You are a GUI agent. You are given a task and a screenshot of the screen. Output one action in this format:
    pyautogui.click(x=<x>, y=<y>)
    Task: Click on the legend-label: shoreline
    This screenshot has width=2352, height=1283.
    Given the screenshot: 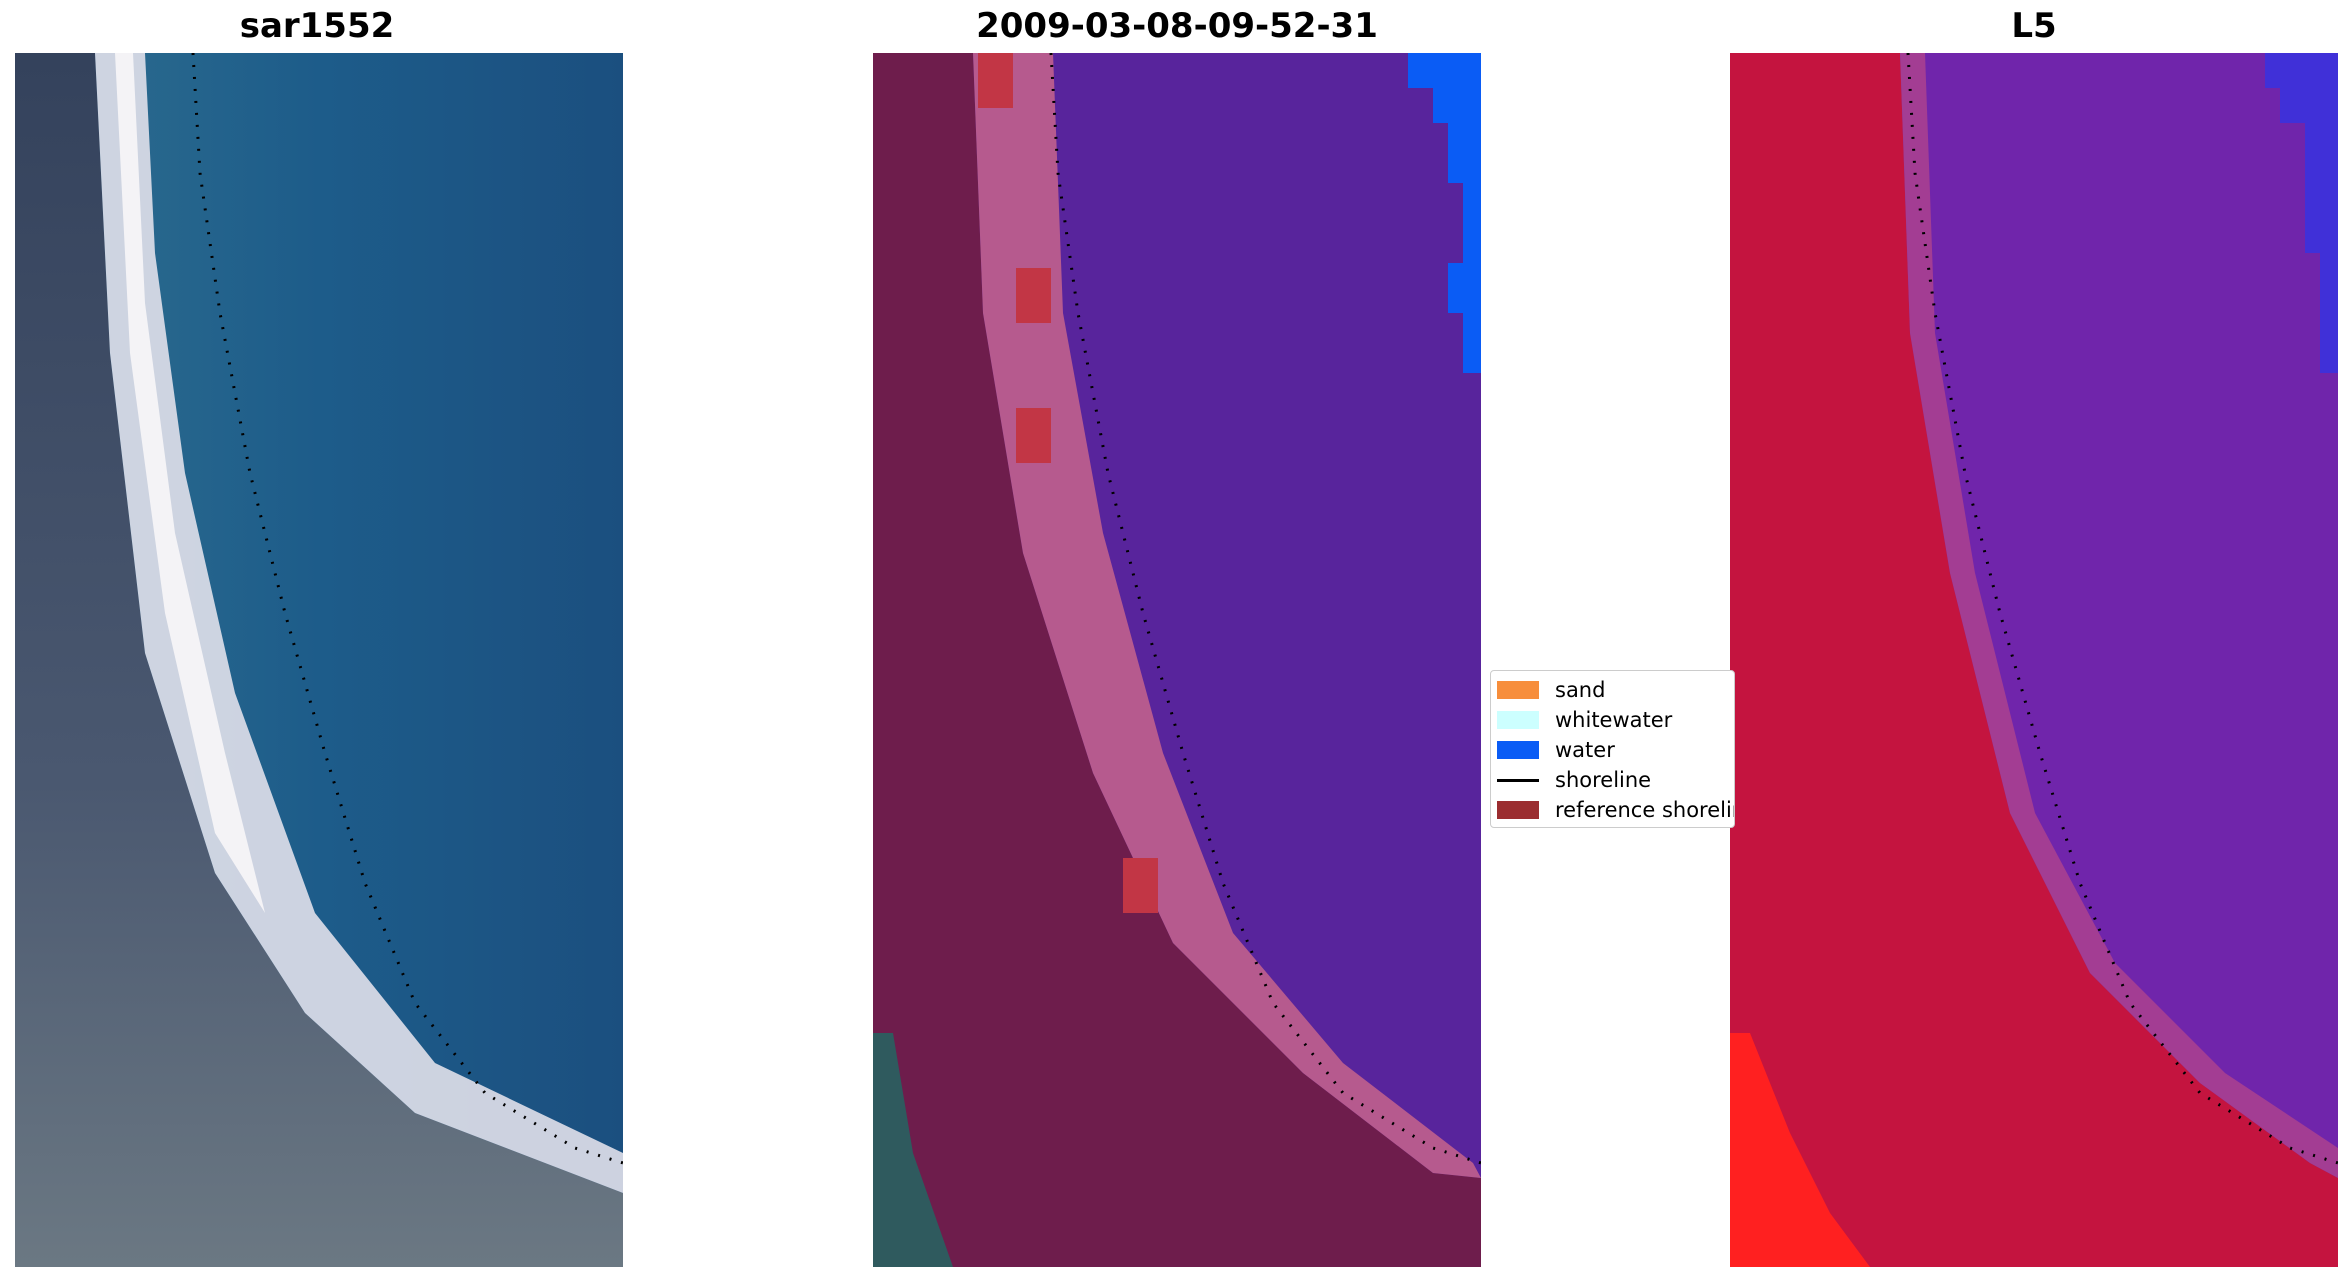 What is the action you would take?
    pyautogui.click(x=1603, y=780)
    